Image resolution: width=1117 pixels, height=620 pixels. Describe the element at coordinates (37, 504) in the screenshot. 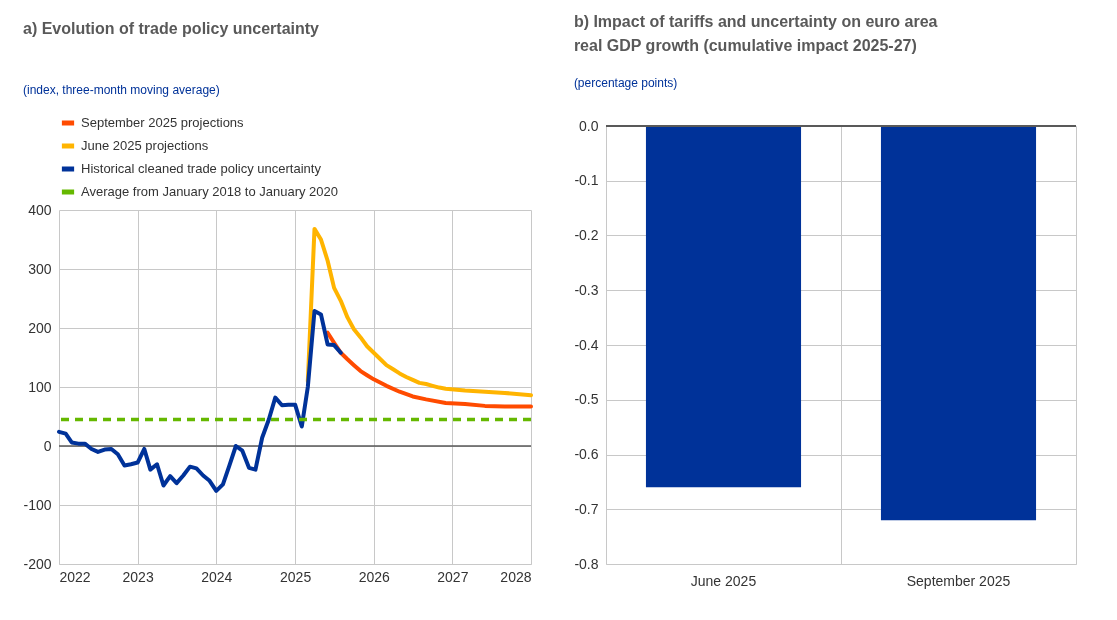

I see `y-tick-label: -100` at that location.